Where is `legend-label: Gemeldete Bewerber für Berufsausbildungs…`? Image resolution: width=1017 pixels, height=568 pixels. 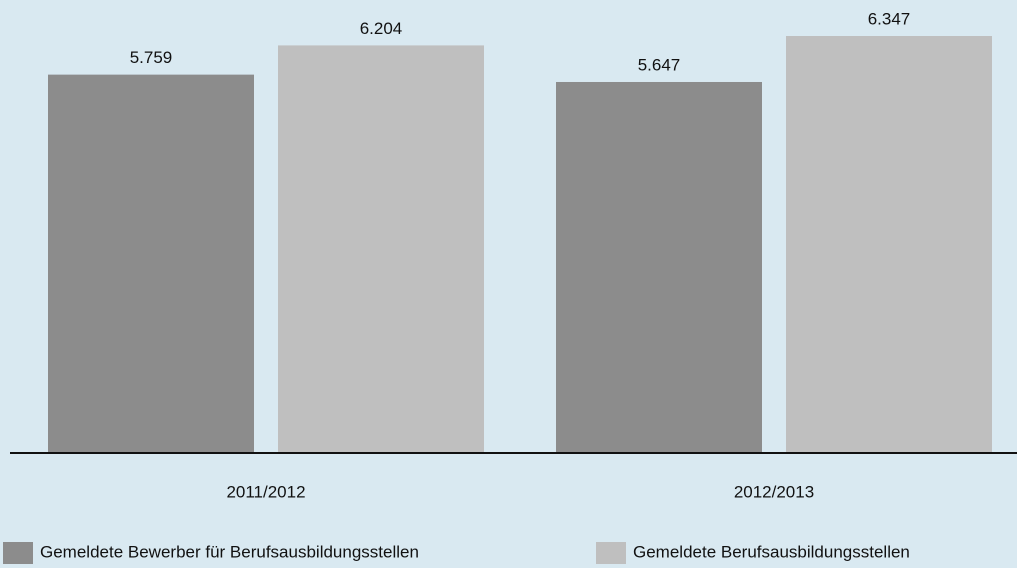 legend-label: Gemeldete Bewerber für Berufsausbildungs… is located at coordinates (229, 551).